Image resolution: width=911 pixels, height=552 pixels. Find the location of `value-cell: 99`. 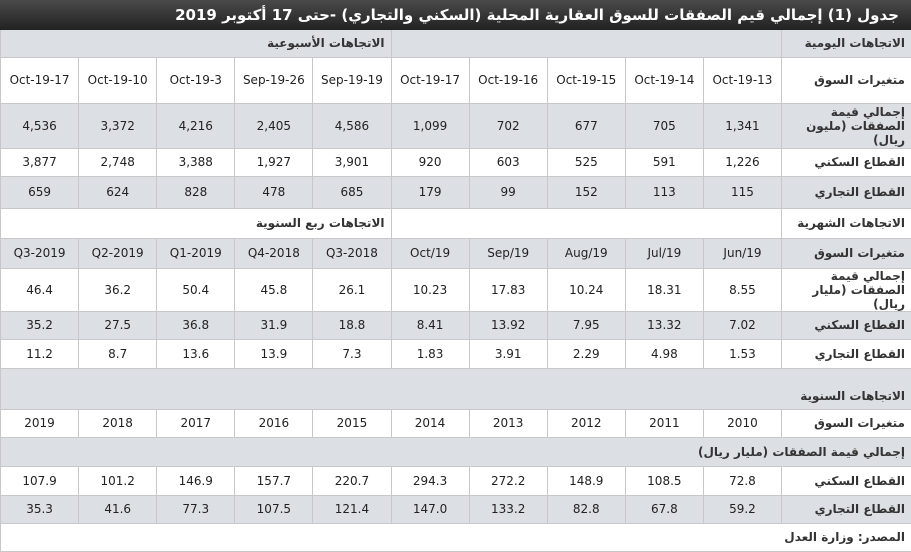

value-cell: 99 is located at coordinates (508, 192).